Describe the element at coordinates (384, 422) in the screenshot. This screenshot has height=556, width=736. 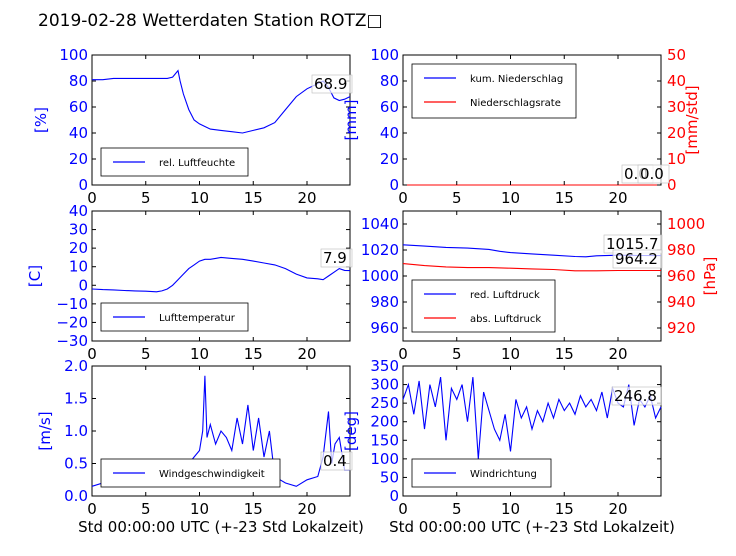
I see `y-tick-label: 200` at that location.